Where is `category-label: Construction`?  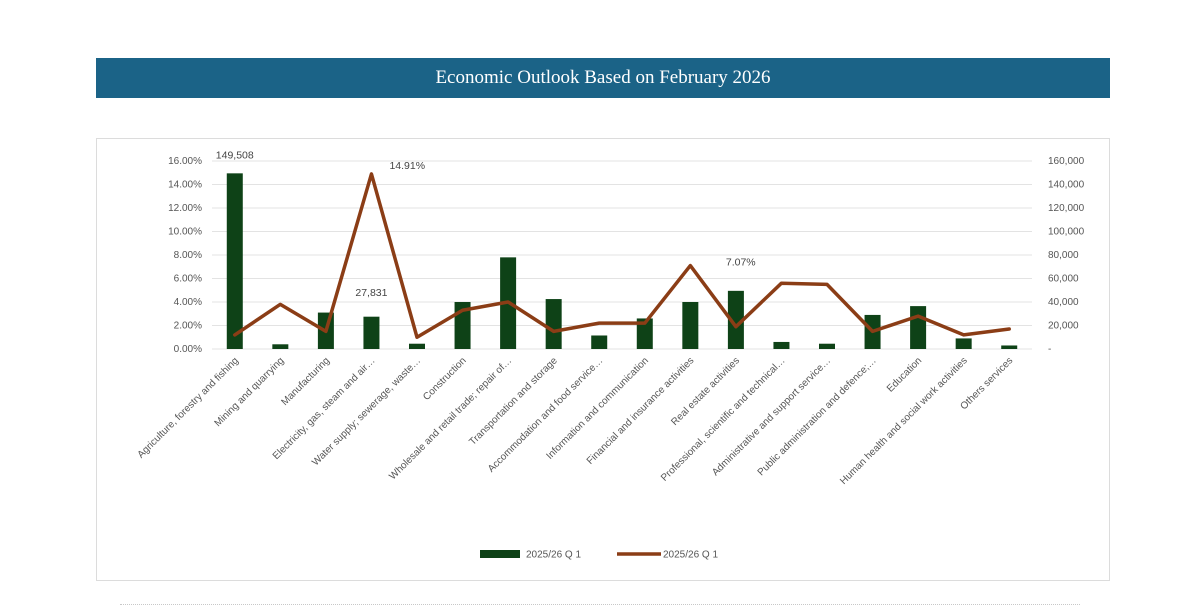 category-label: Construction is located at coordinates (444, 378).